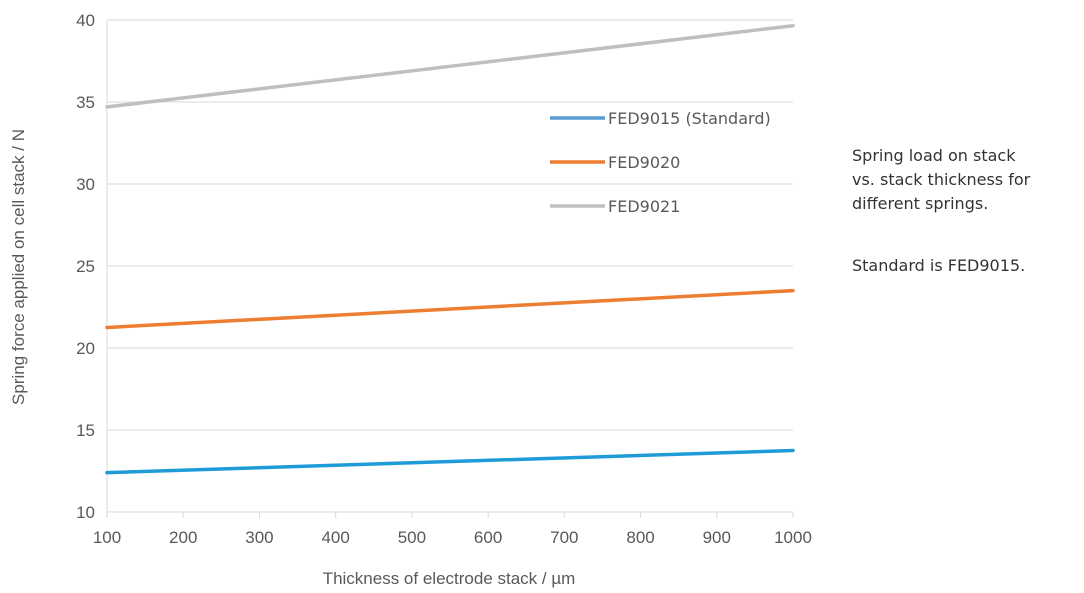 The height and width of the screenshot is (593, 1084). Describe the element at coordinates (644, 162) in the screenshot. I see `legend-label: FED9020` at that location.